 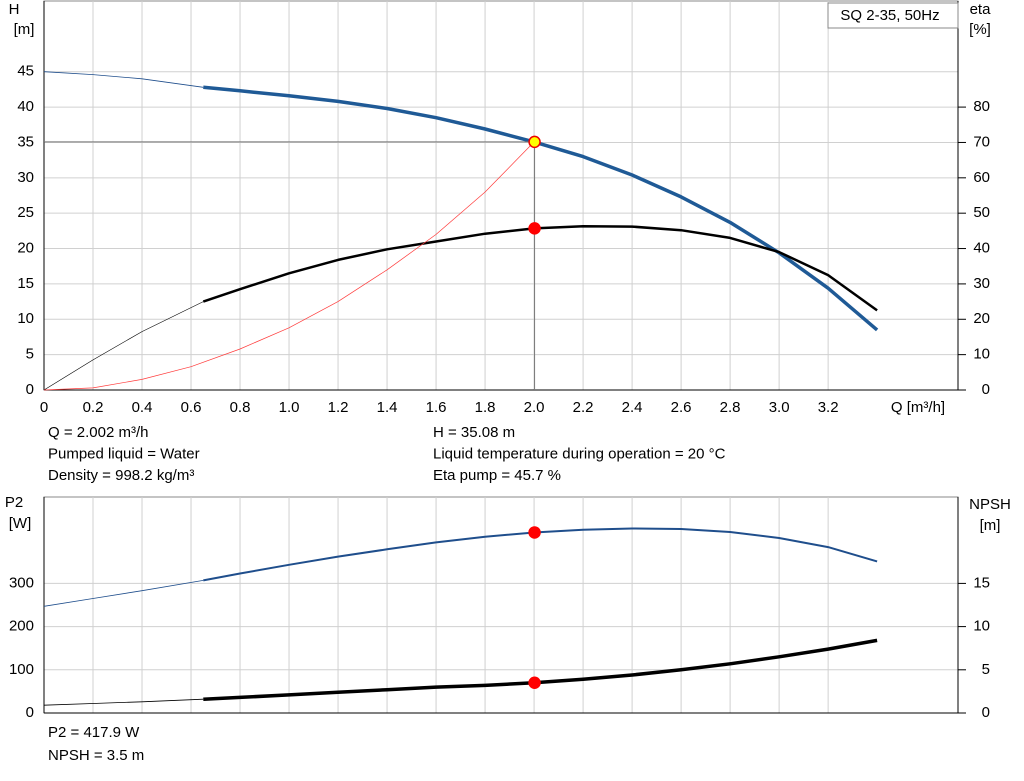 What do you see at coordinates (142, 407) in the screenshot?
I see `x-tick-label: 0.4` at bounding box center [142, 407].